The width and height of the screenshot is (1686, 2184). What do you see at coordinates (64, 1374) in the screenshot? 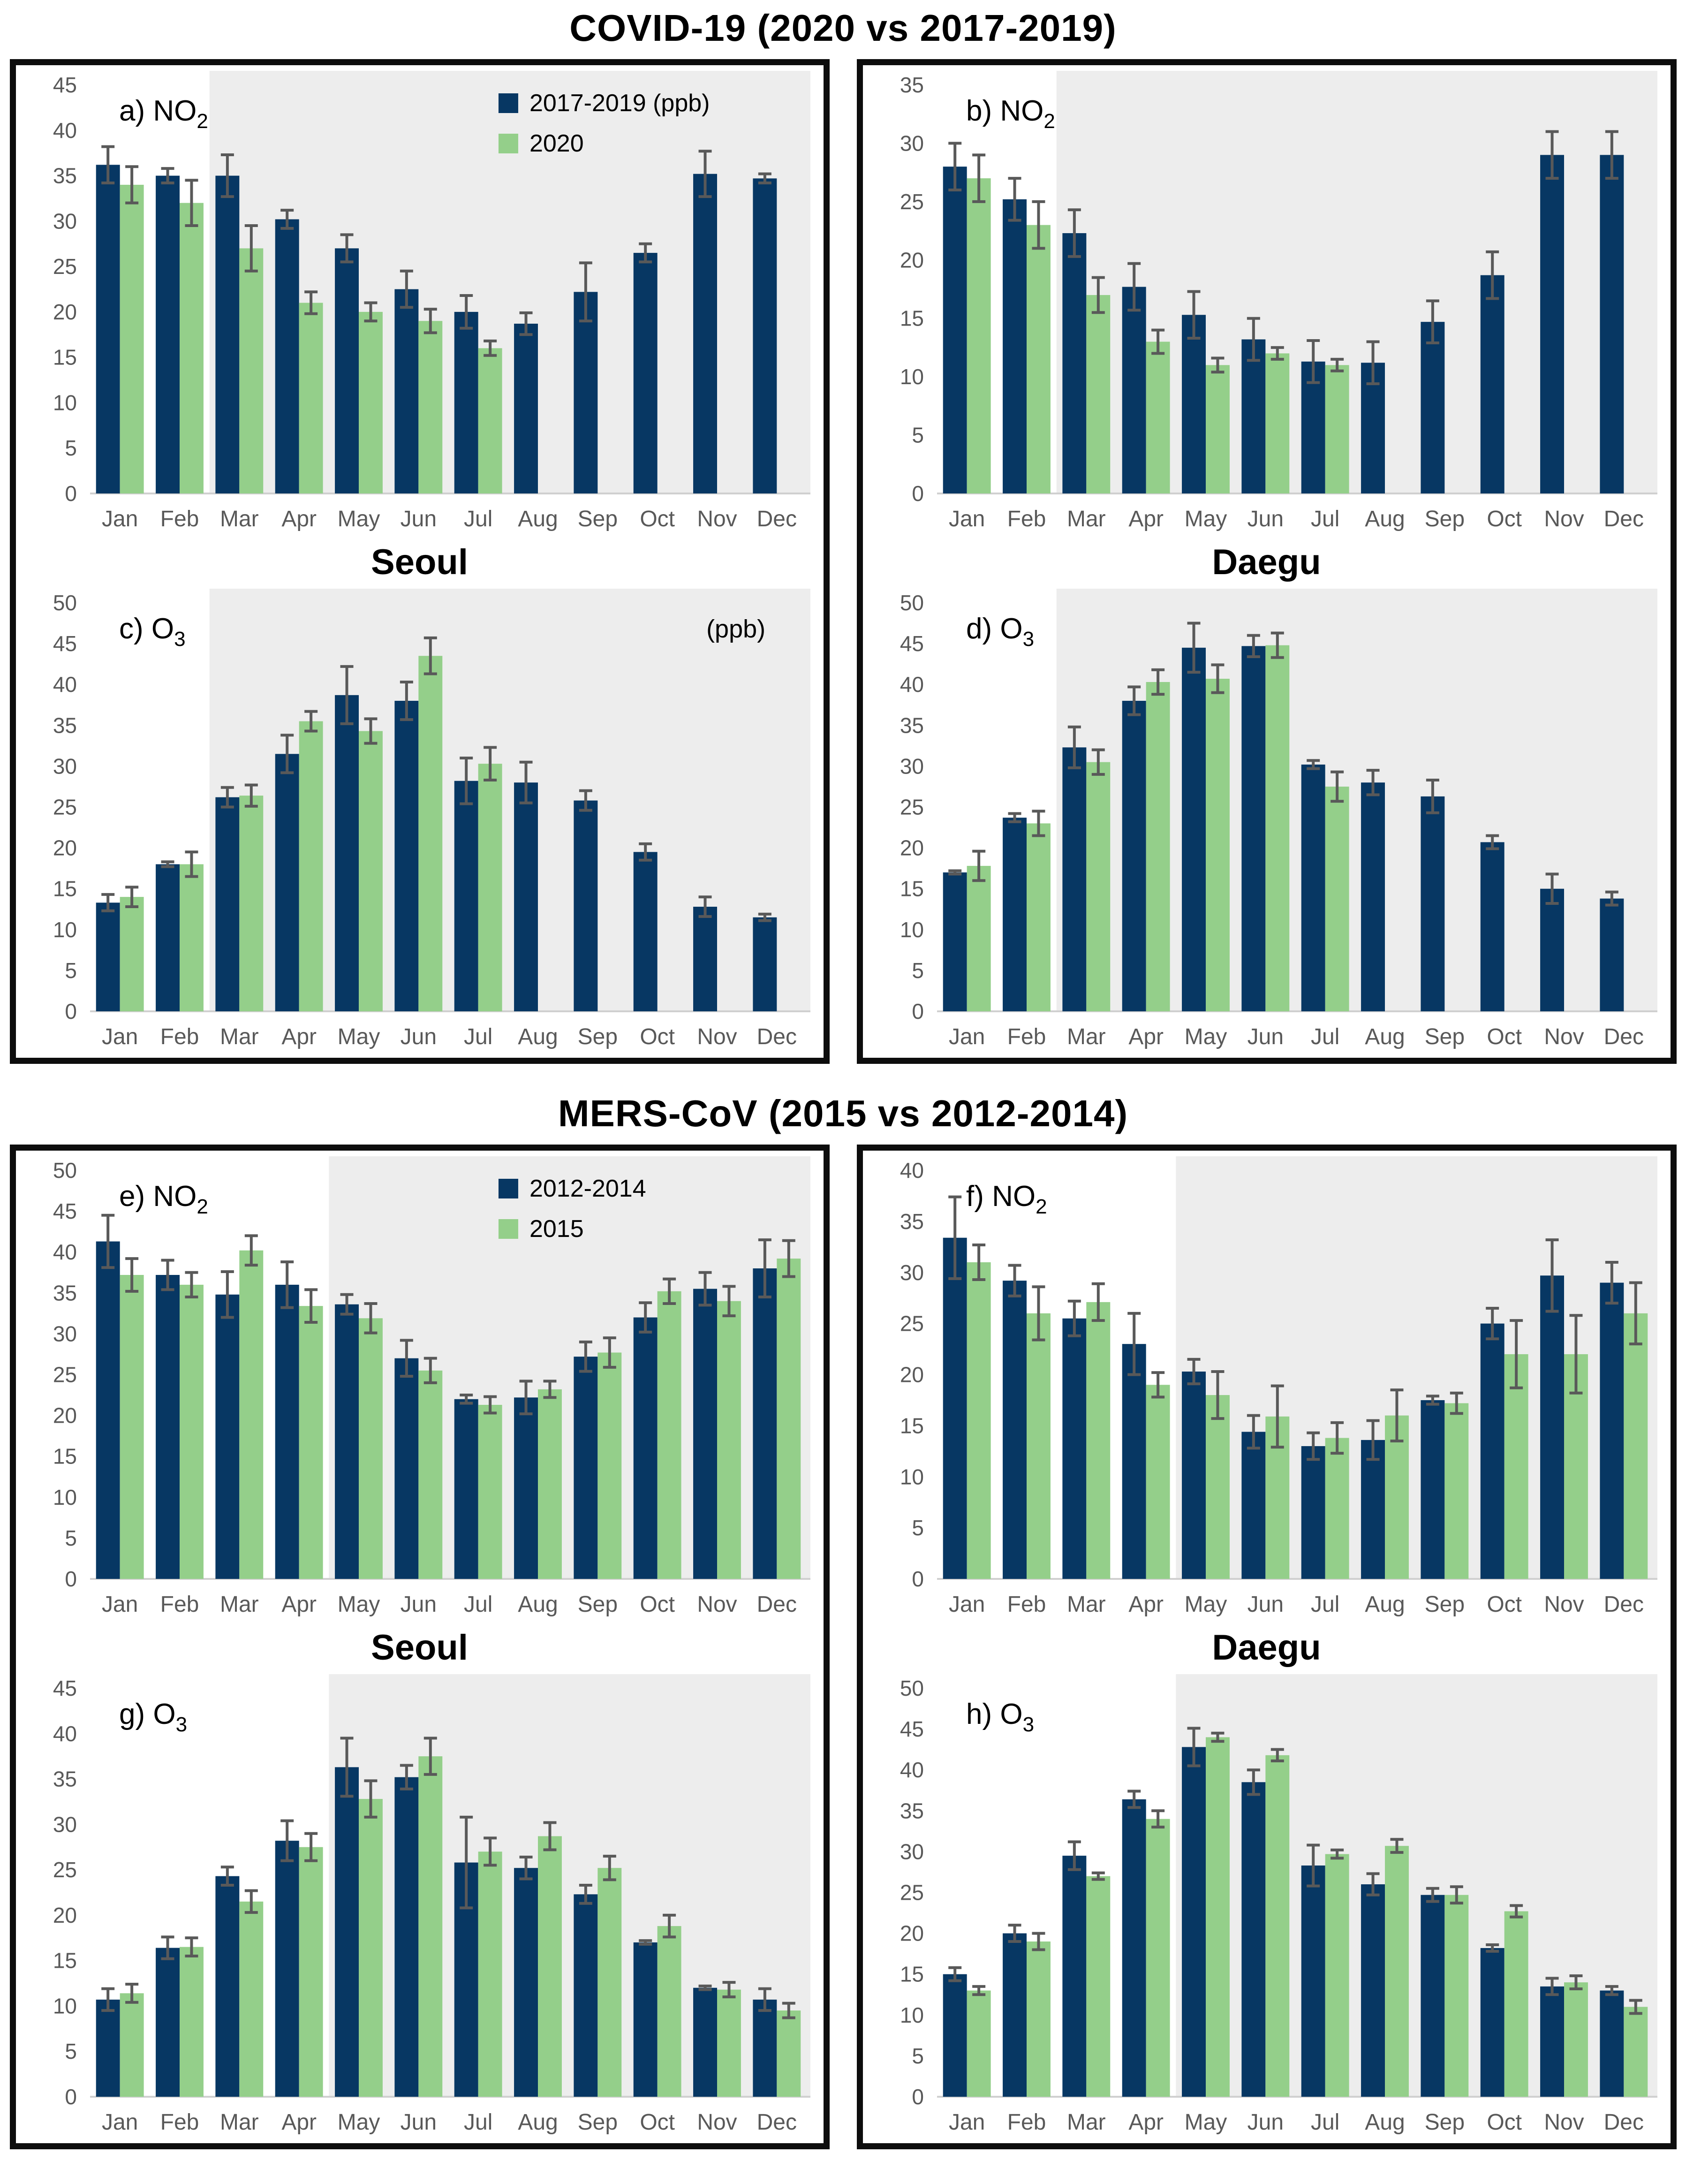
I see `y-axis-ticks: 0 5 10 15 20 25 30 35 40 45 50` at bounding box center [64, 1374].